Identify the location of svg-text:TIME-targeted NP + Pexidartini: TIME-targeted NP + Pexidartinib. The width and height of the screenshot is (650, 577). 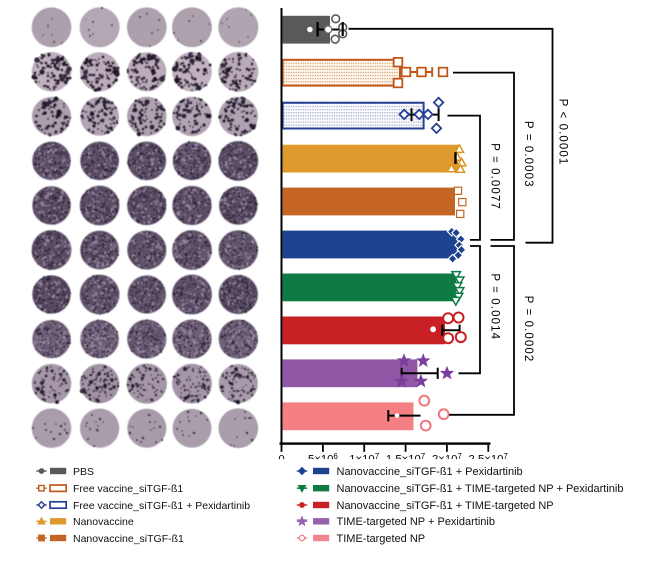
(416, 522).